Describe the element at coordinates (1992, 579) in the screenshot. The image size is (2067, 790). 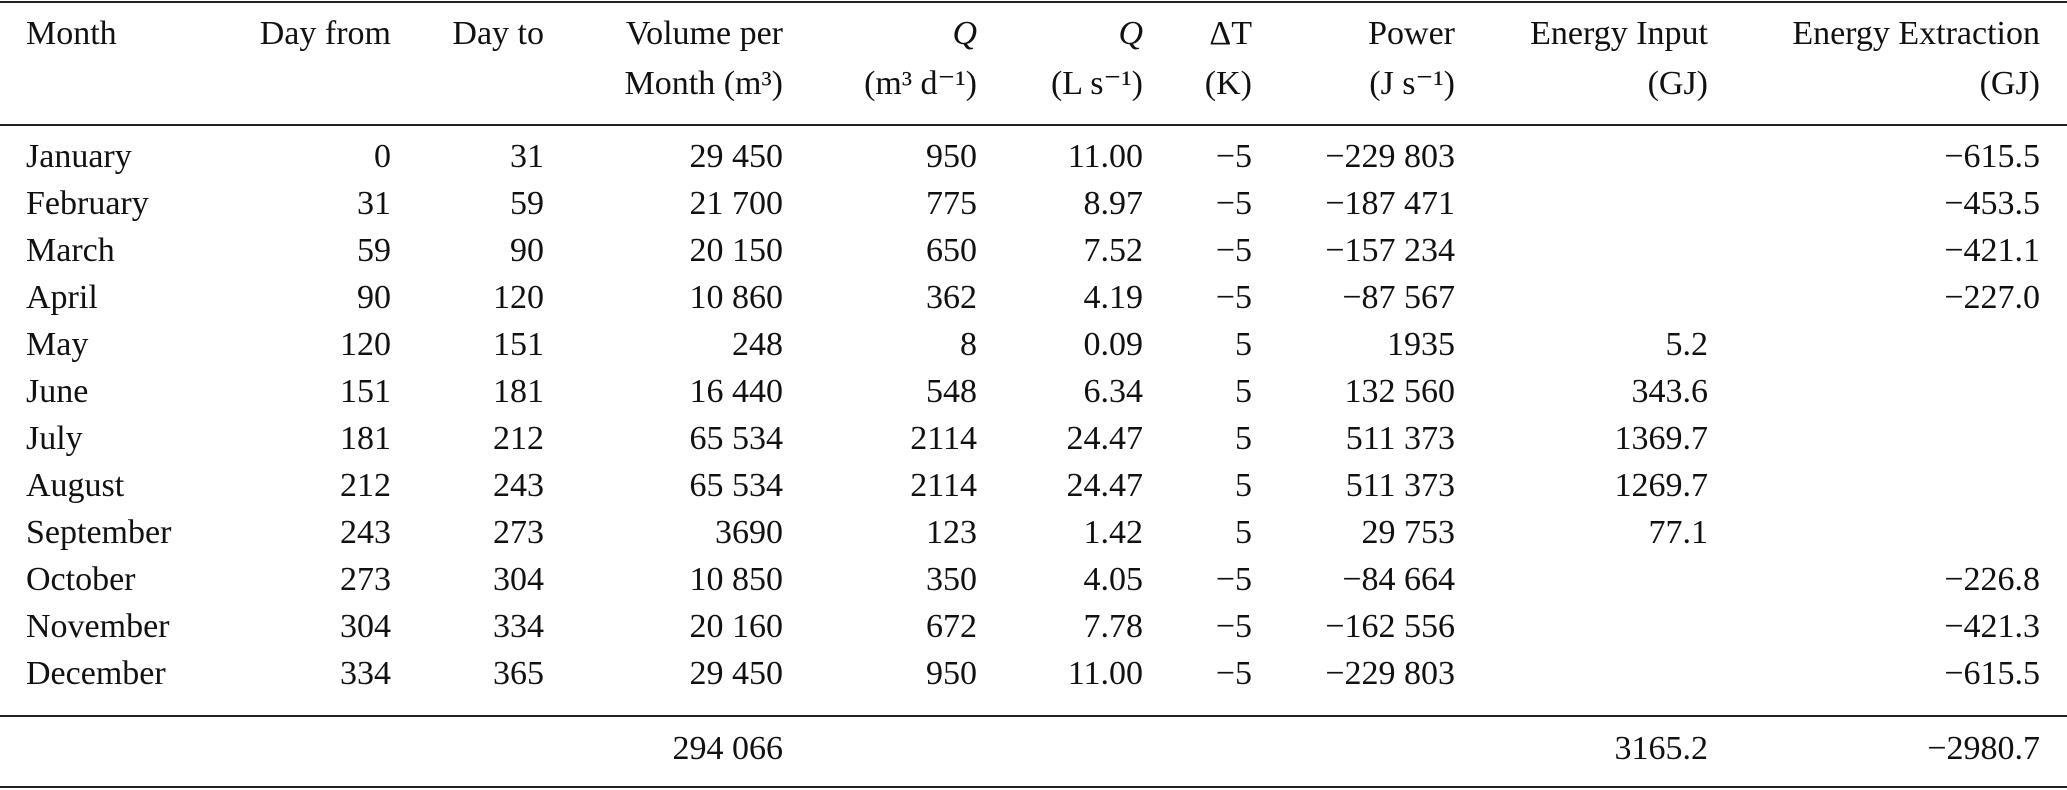
I see `table-cell: −226.8` at that location.